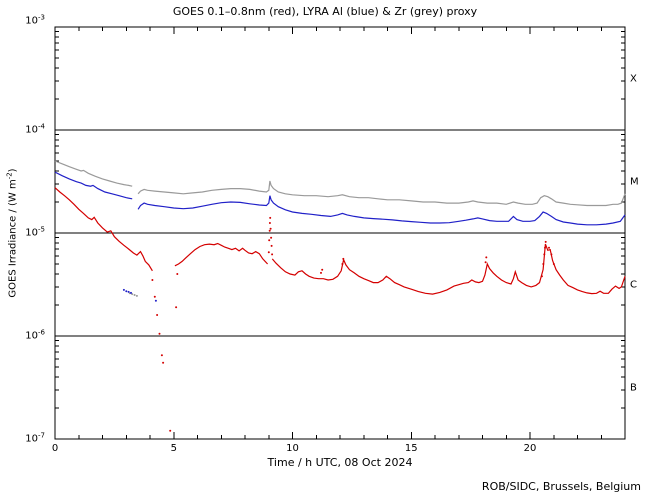 Image resolution: width=650 pixels, height=500 pixels. Describe the element at coordinates (633, 285) in the screenshot. I see `flare-class-label: C` at that location.